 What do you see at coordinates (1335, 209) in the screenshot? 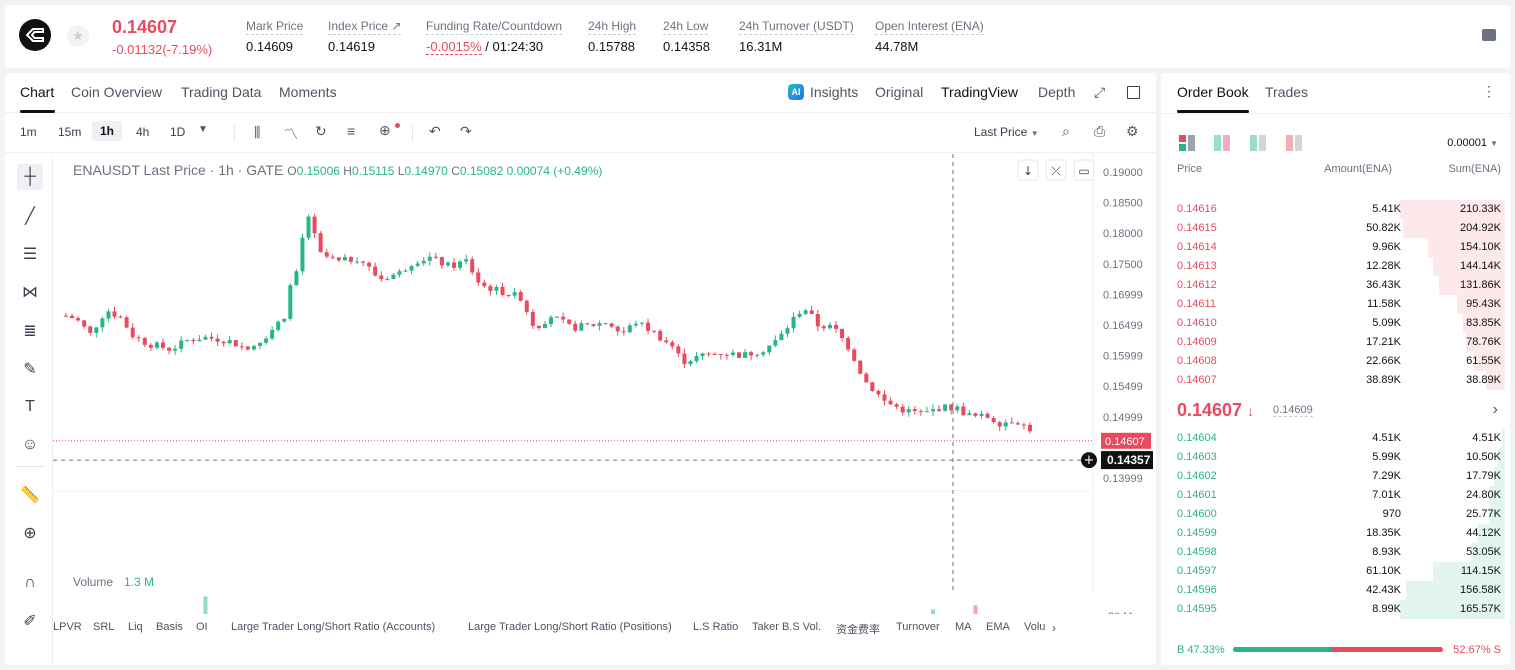
I see `ask-row: 0.14616 5.41K 210.33K` at bounding box center [1335, 209].